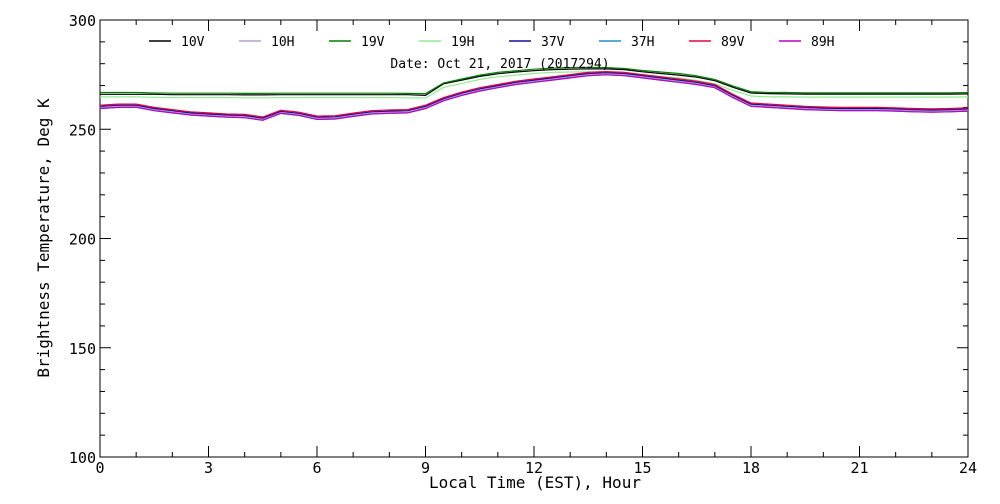 This screenshot has width=1000, height=504. Describe the element at coordinates (82, 458) in the screenshot. I see `y-tick-label: 100` at that location.